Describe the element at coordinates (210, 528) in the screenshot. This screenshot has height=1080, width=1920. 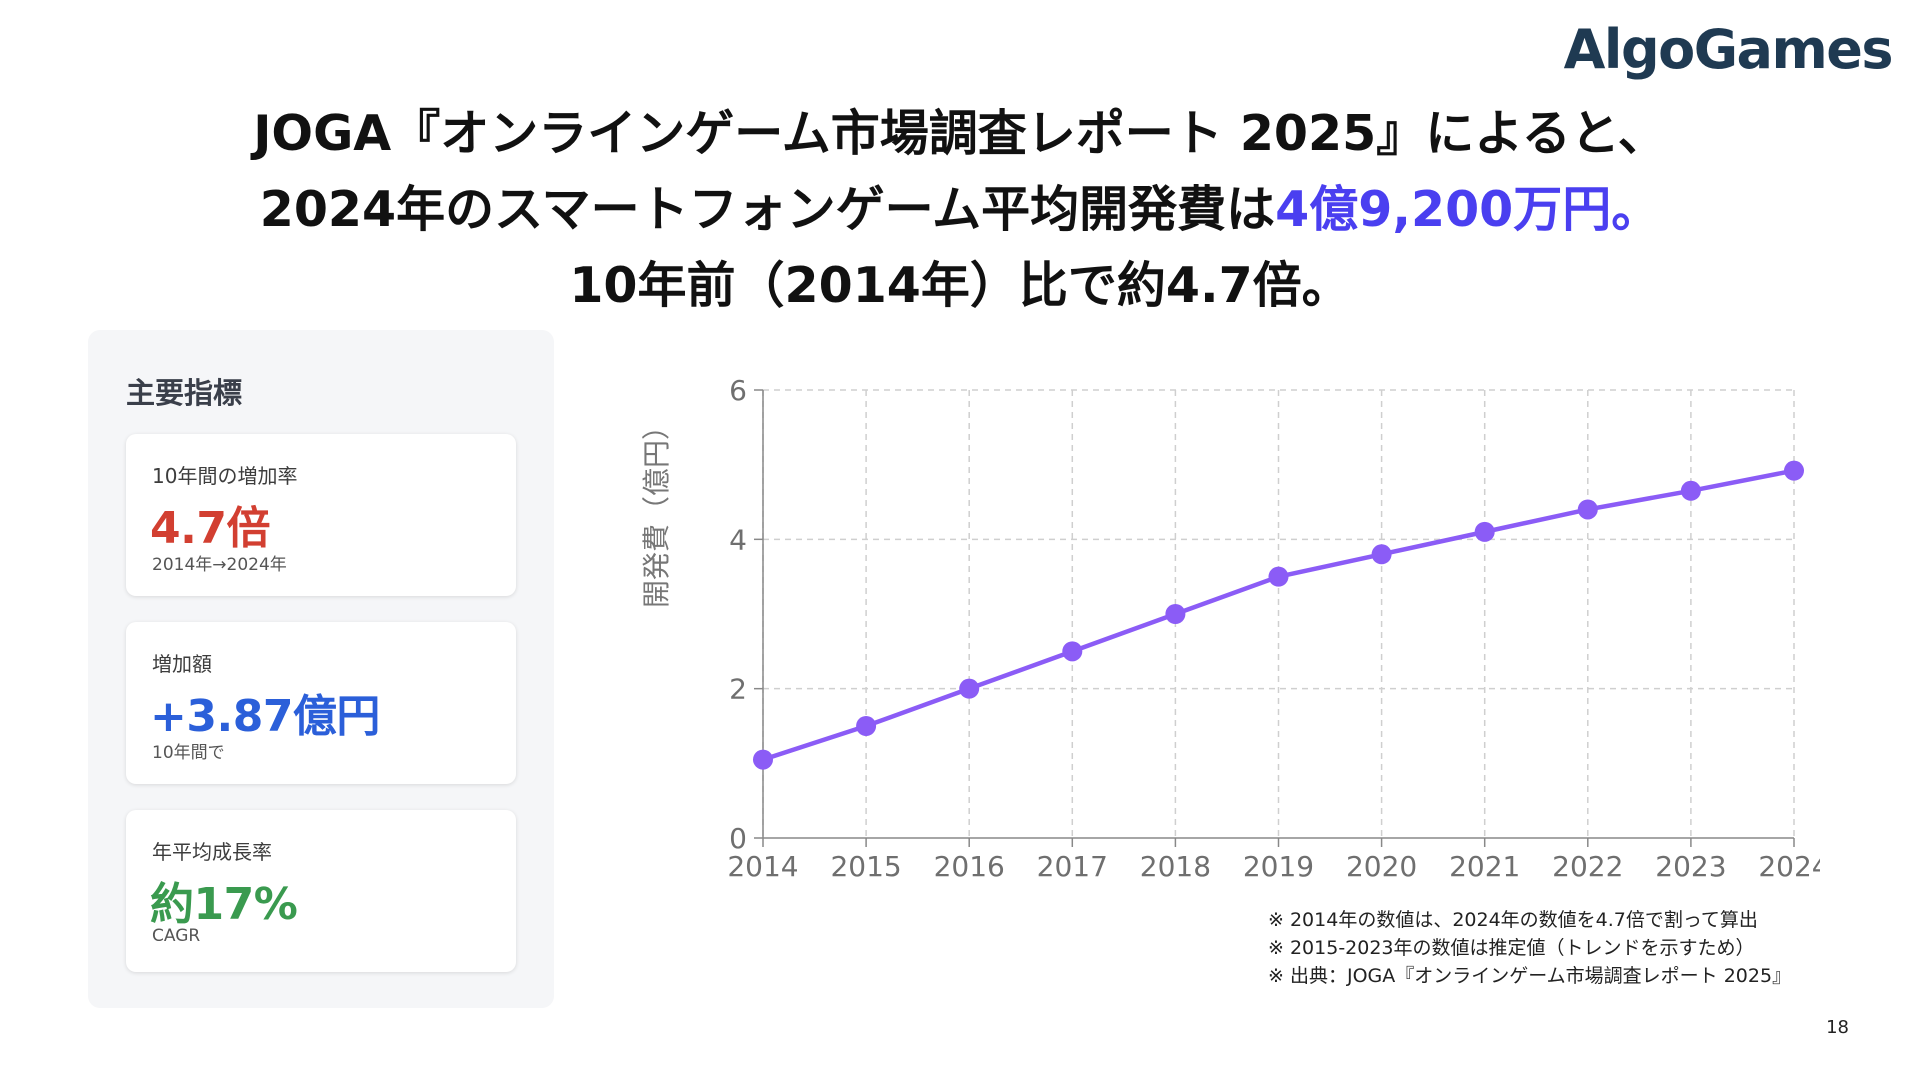
I see `metric-value: 4.7倍` at that location.